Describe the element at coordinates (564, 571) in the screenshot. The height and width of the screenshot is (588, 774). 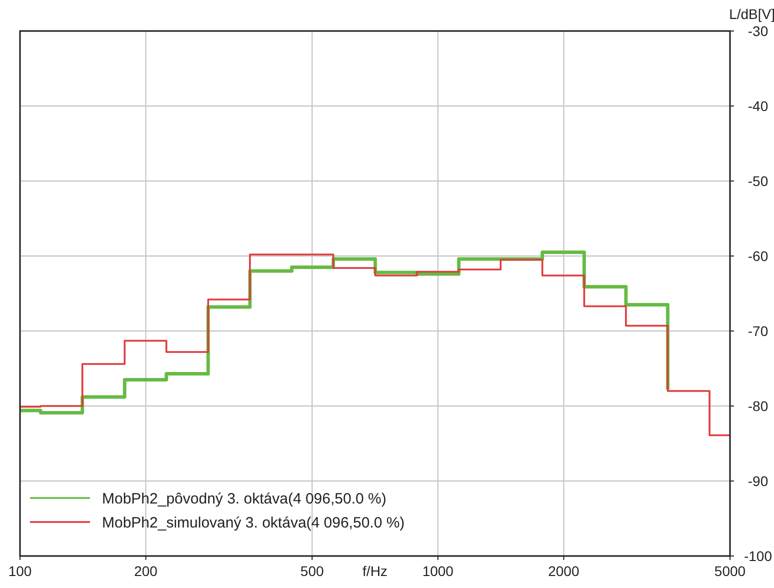
I see `x-tick-label: 2000` at that location.